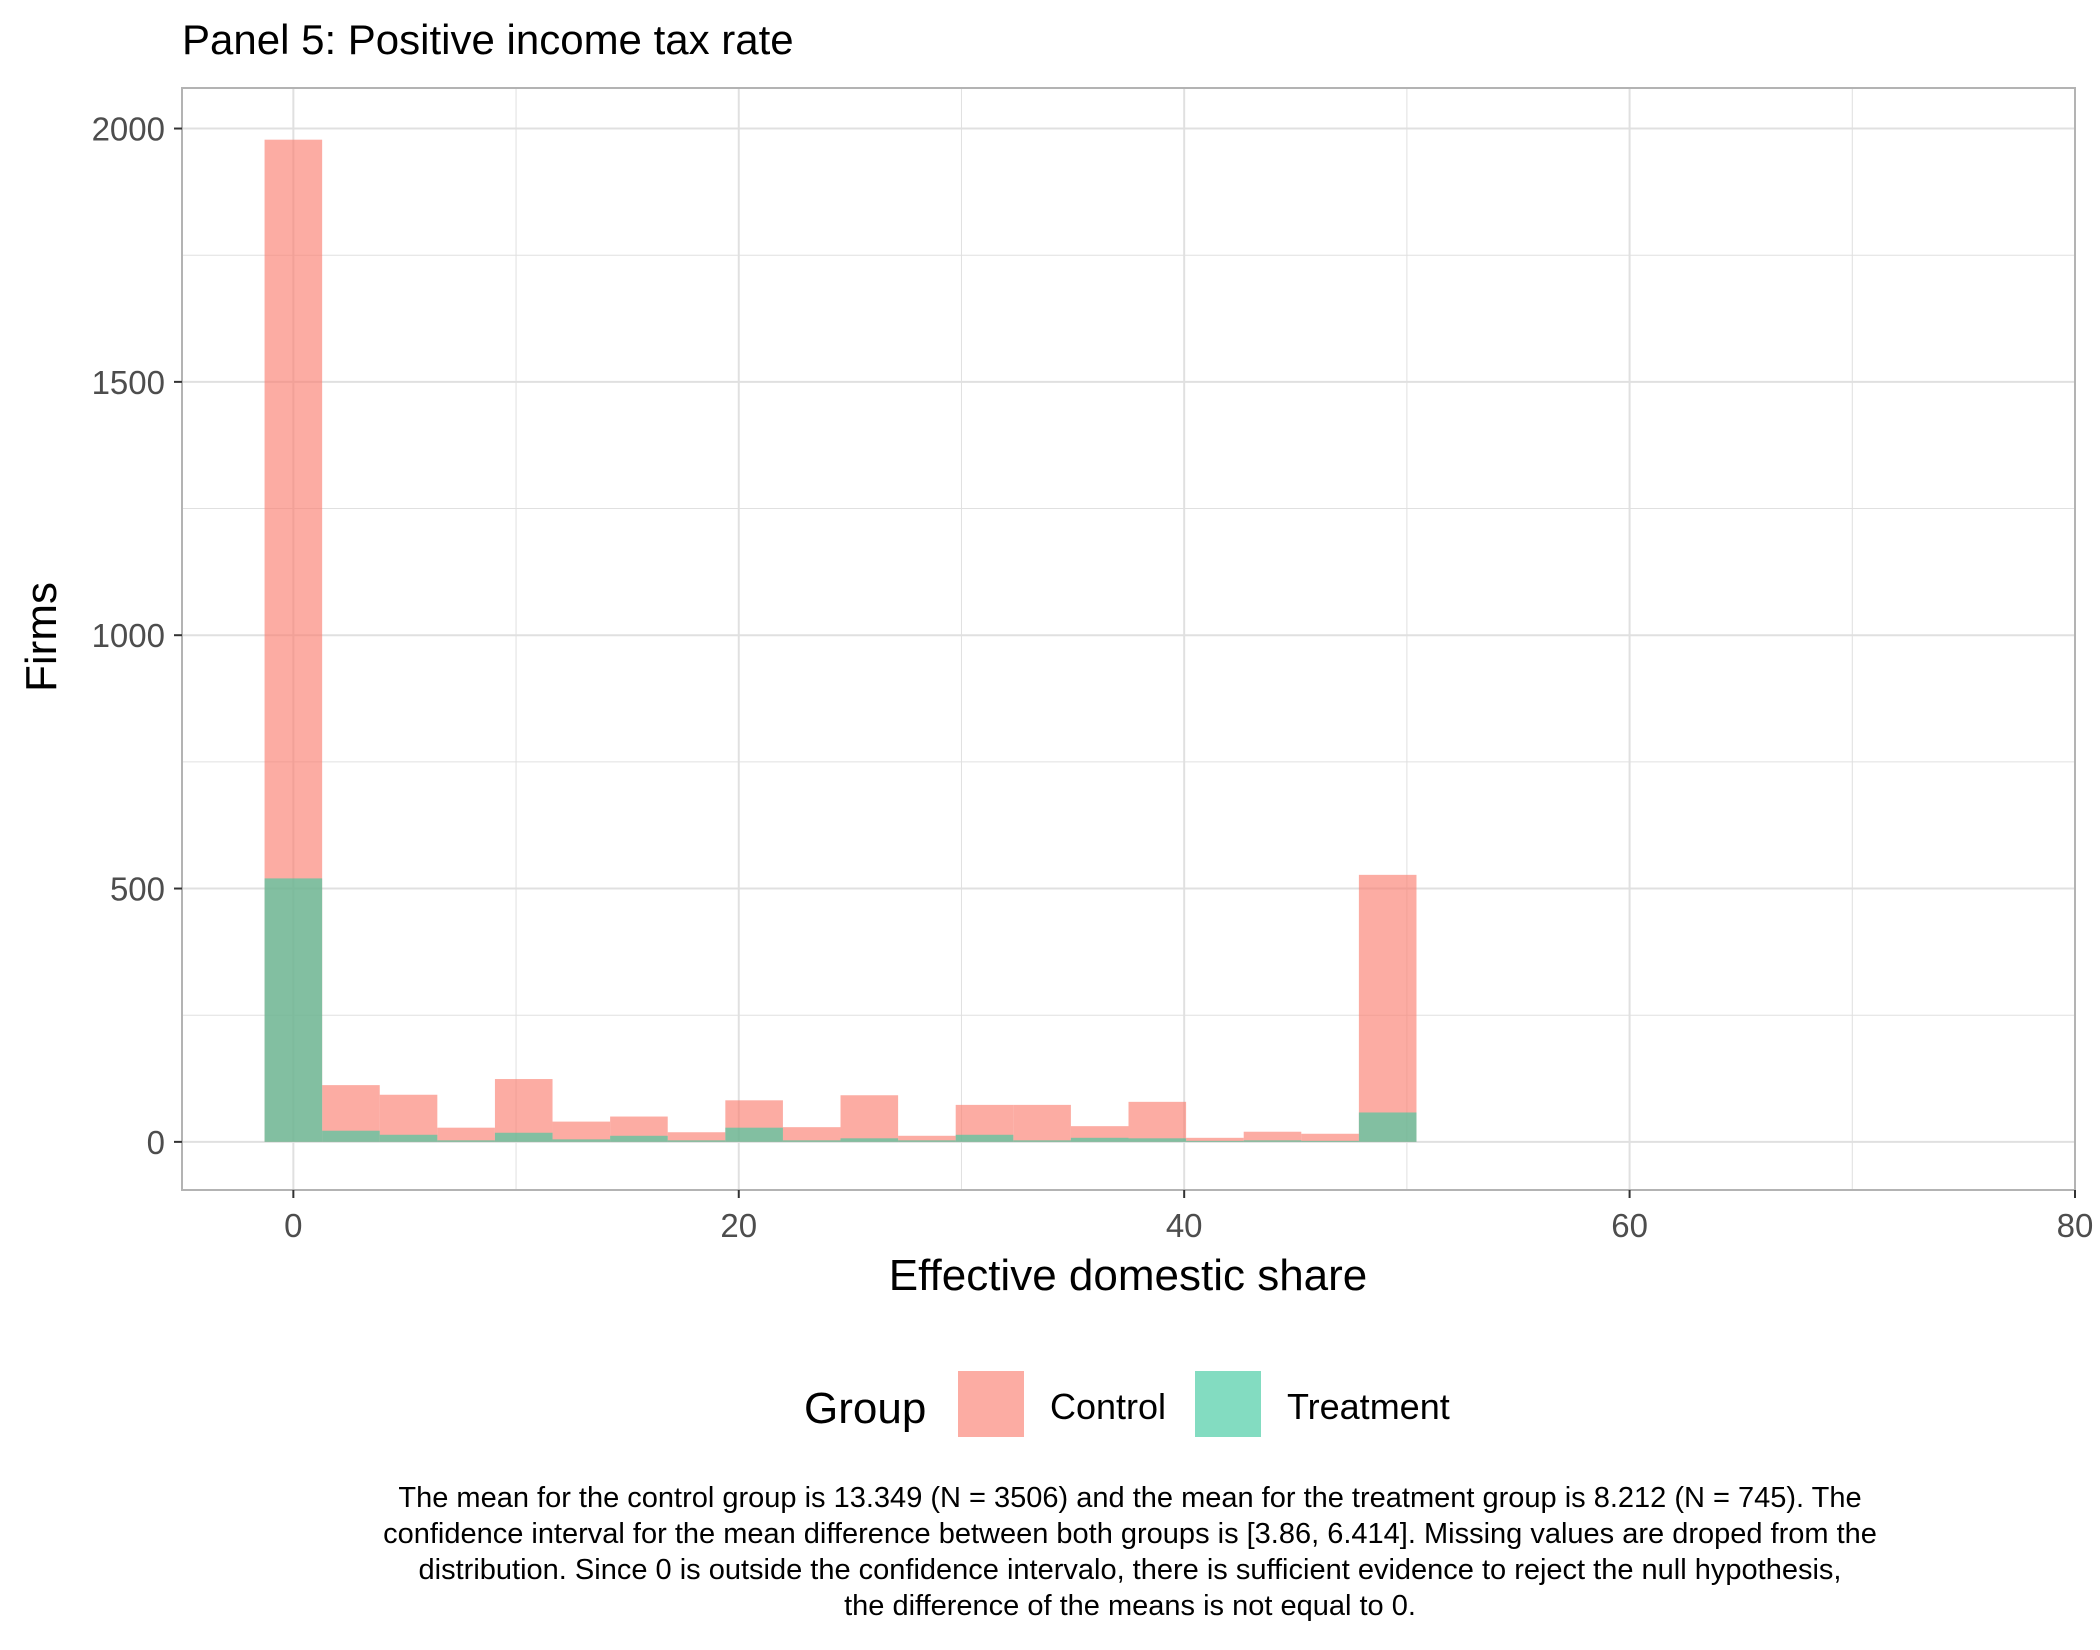 The width and height of the screenshot is (2100, 1650). Describe the element at coordinates (1228, 1404) in the screenshot. I see `legend-key-treatment` at that location.